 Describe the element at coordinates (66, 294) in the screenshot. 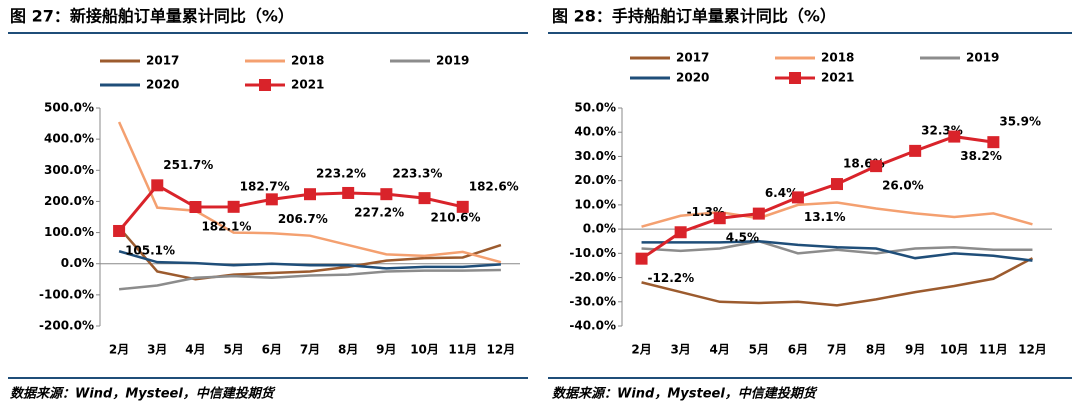

I see `y-tick-label: -100.0%` at that location.